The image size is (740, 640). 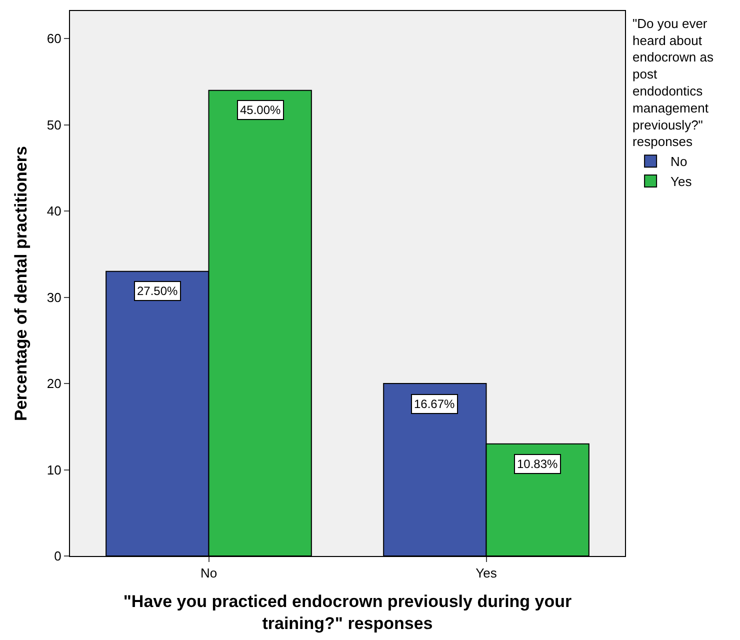 What do you see at coordinates (54, 297) in the screenshot?
I see `y-tick-label: 30` at bounding box center [54, 297].